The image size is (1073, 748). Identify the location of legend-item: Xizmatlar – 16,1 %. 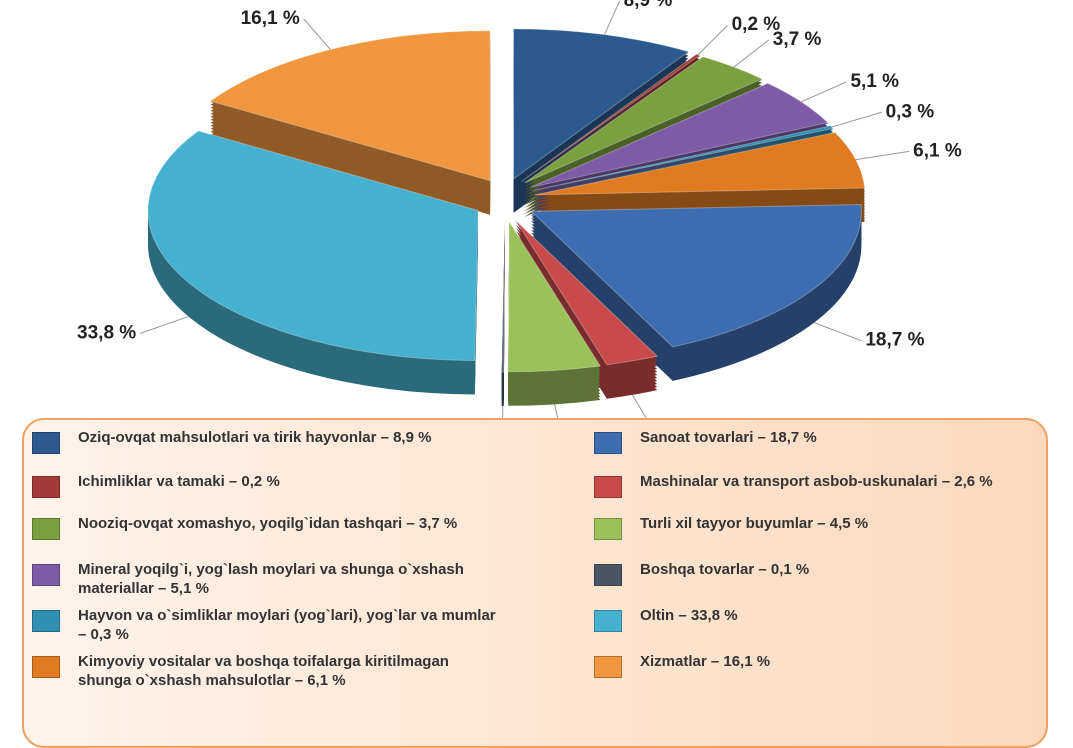
(804, 665).